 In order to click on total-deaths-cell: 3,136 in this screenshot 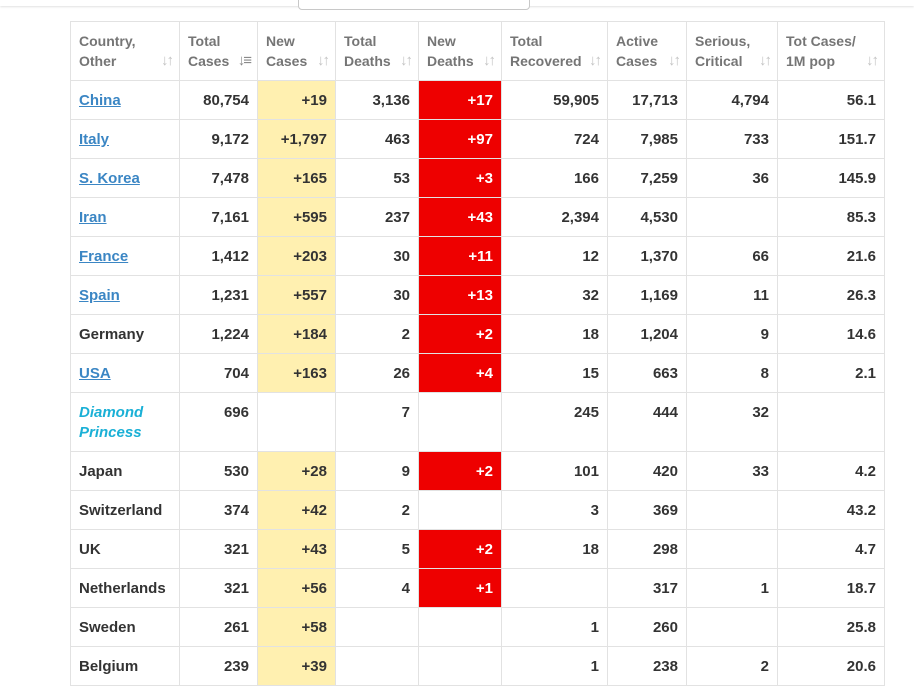, I will do `click(377, 100)`.